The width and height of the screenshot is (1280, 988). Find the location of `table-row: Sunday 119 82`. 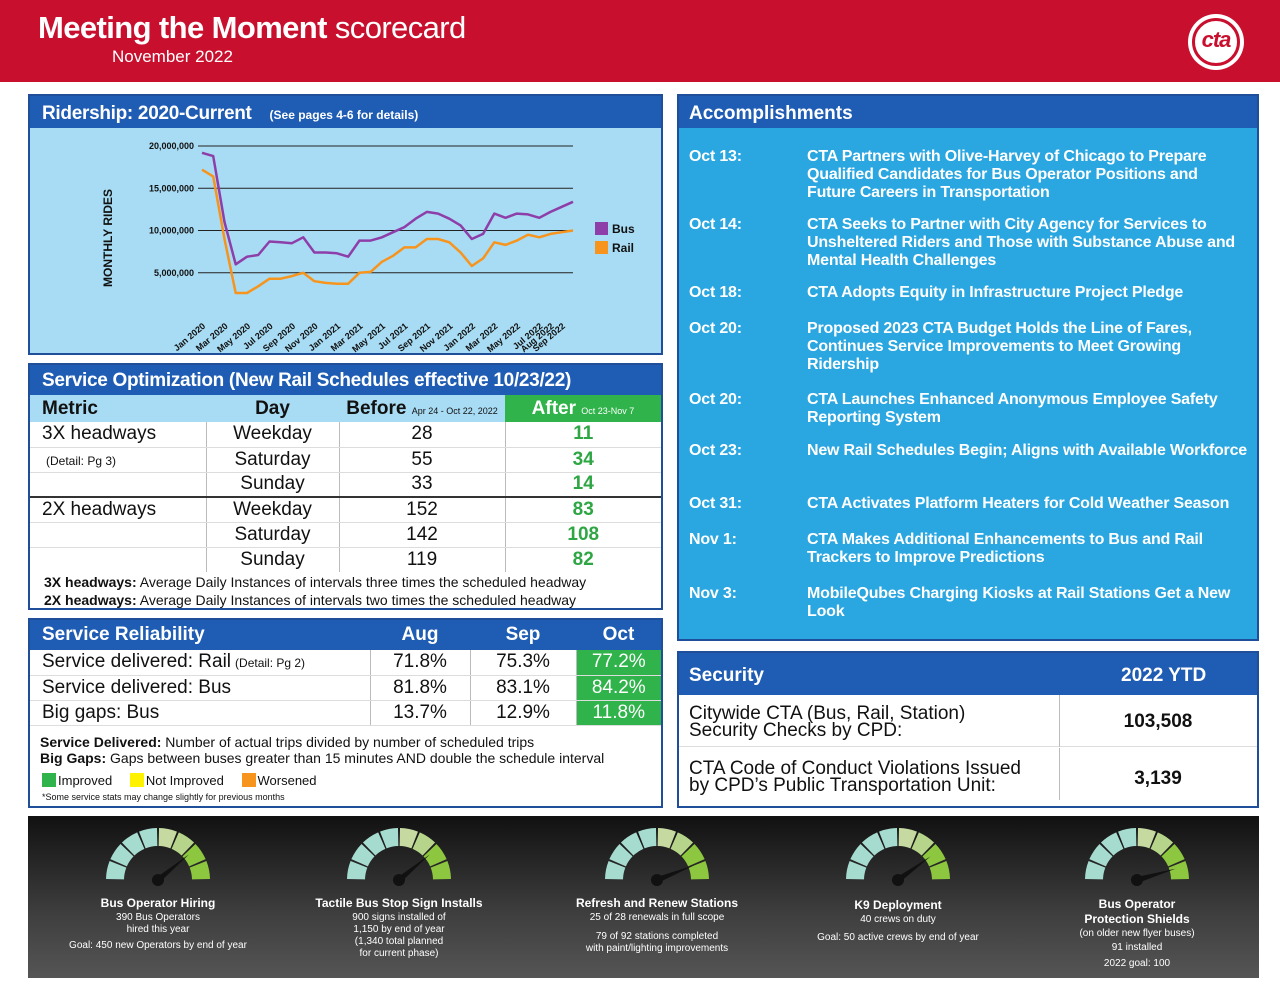

table-row: Sunday 119 82 is located at coordinates (345, 559).